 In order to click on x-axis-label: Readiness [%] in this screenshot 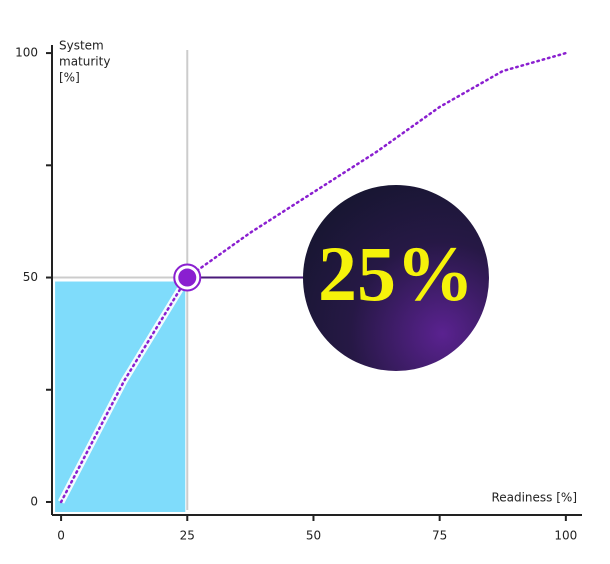, I will do `click(534, 498)`.